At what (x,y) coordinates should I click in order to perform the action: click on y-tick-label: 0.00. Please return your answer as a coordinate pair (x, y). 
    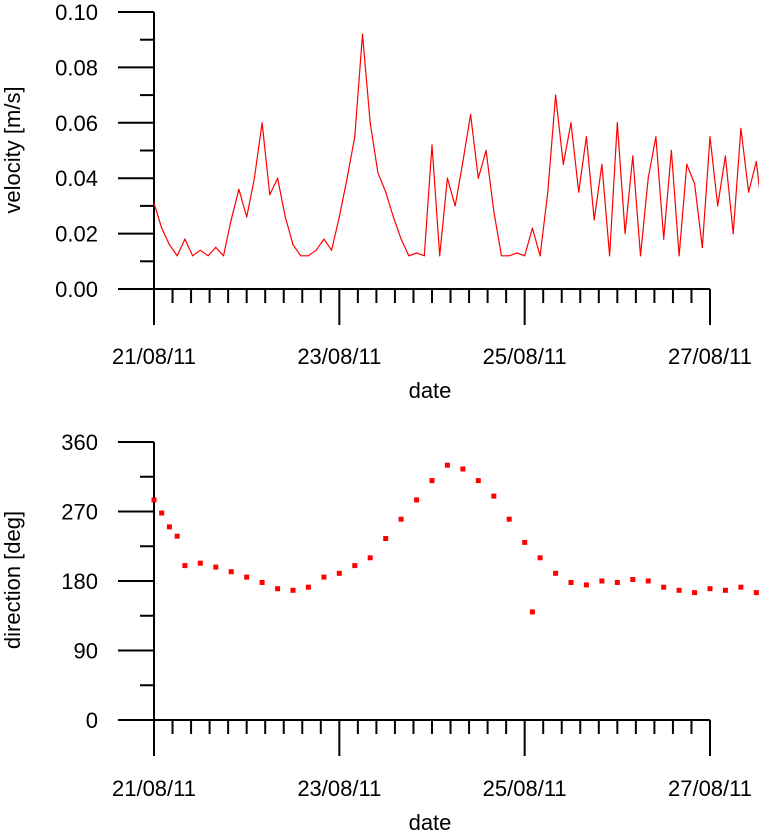
    Looking at the image, I should click on (76, 289).